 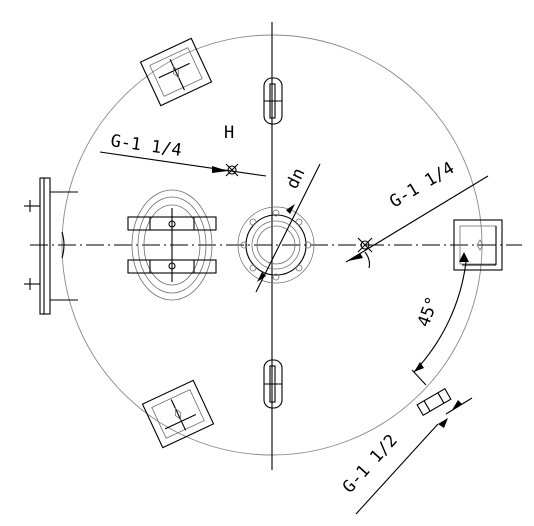 I want to click on right-connection-label: G-1 1/4, so click(x=422, y=185).